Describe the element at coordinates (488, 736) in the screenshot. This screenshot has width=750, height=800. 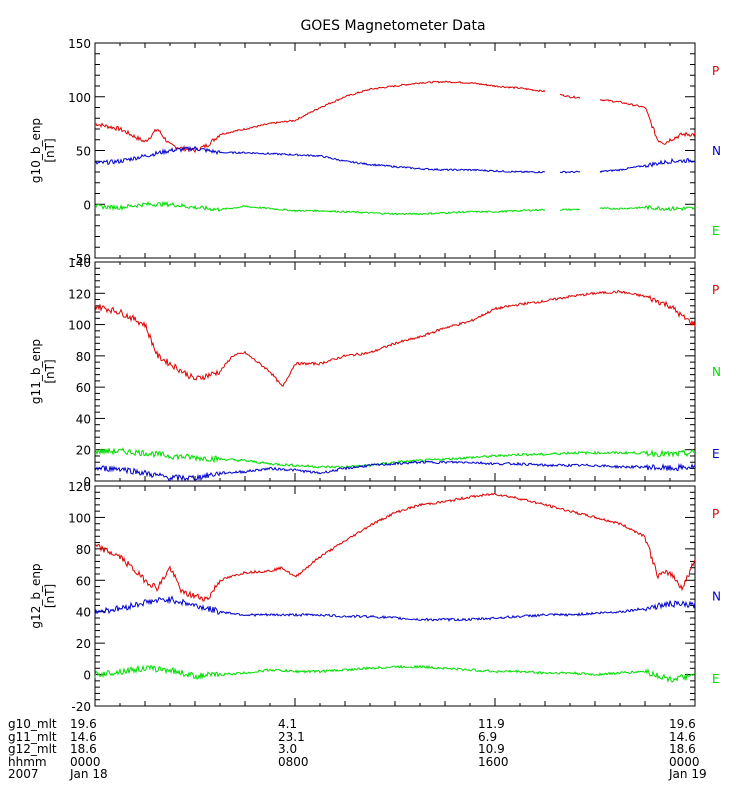
I see `annotation-value: 6.9` at that location.